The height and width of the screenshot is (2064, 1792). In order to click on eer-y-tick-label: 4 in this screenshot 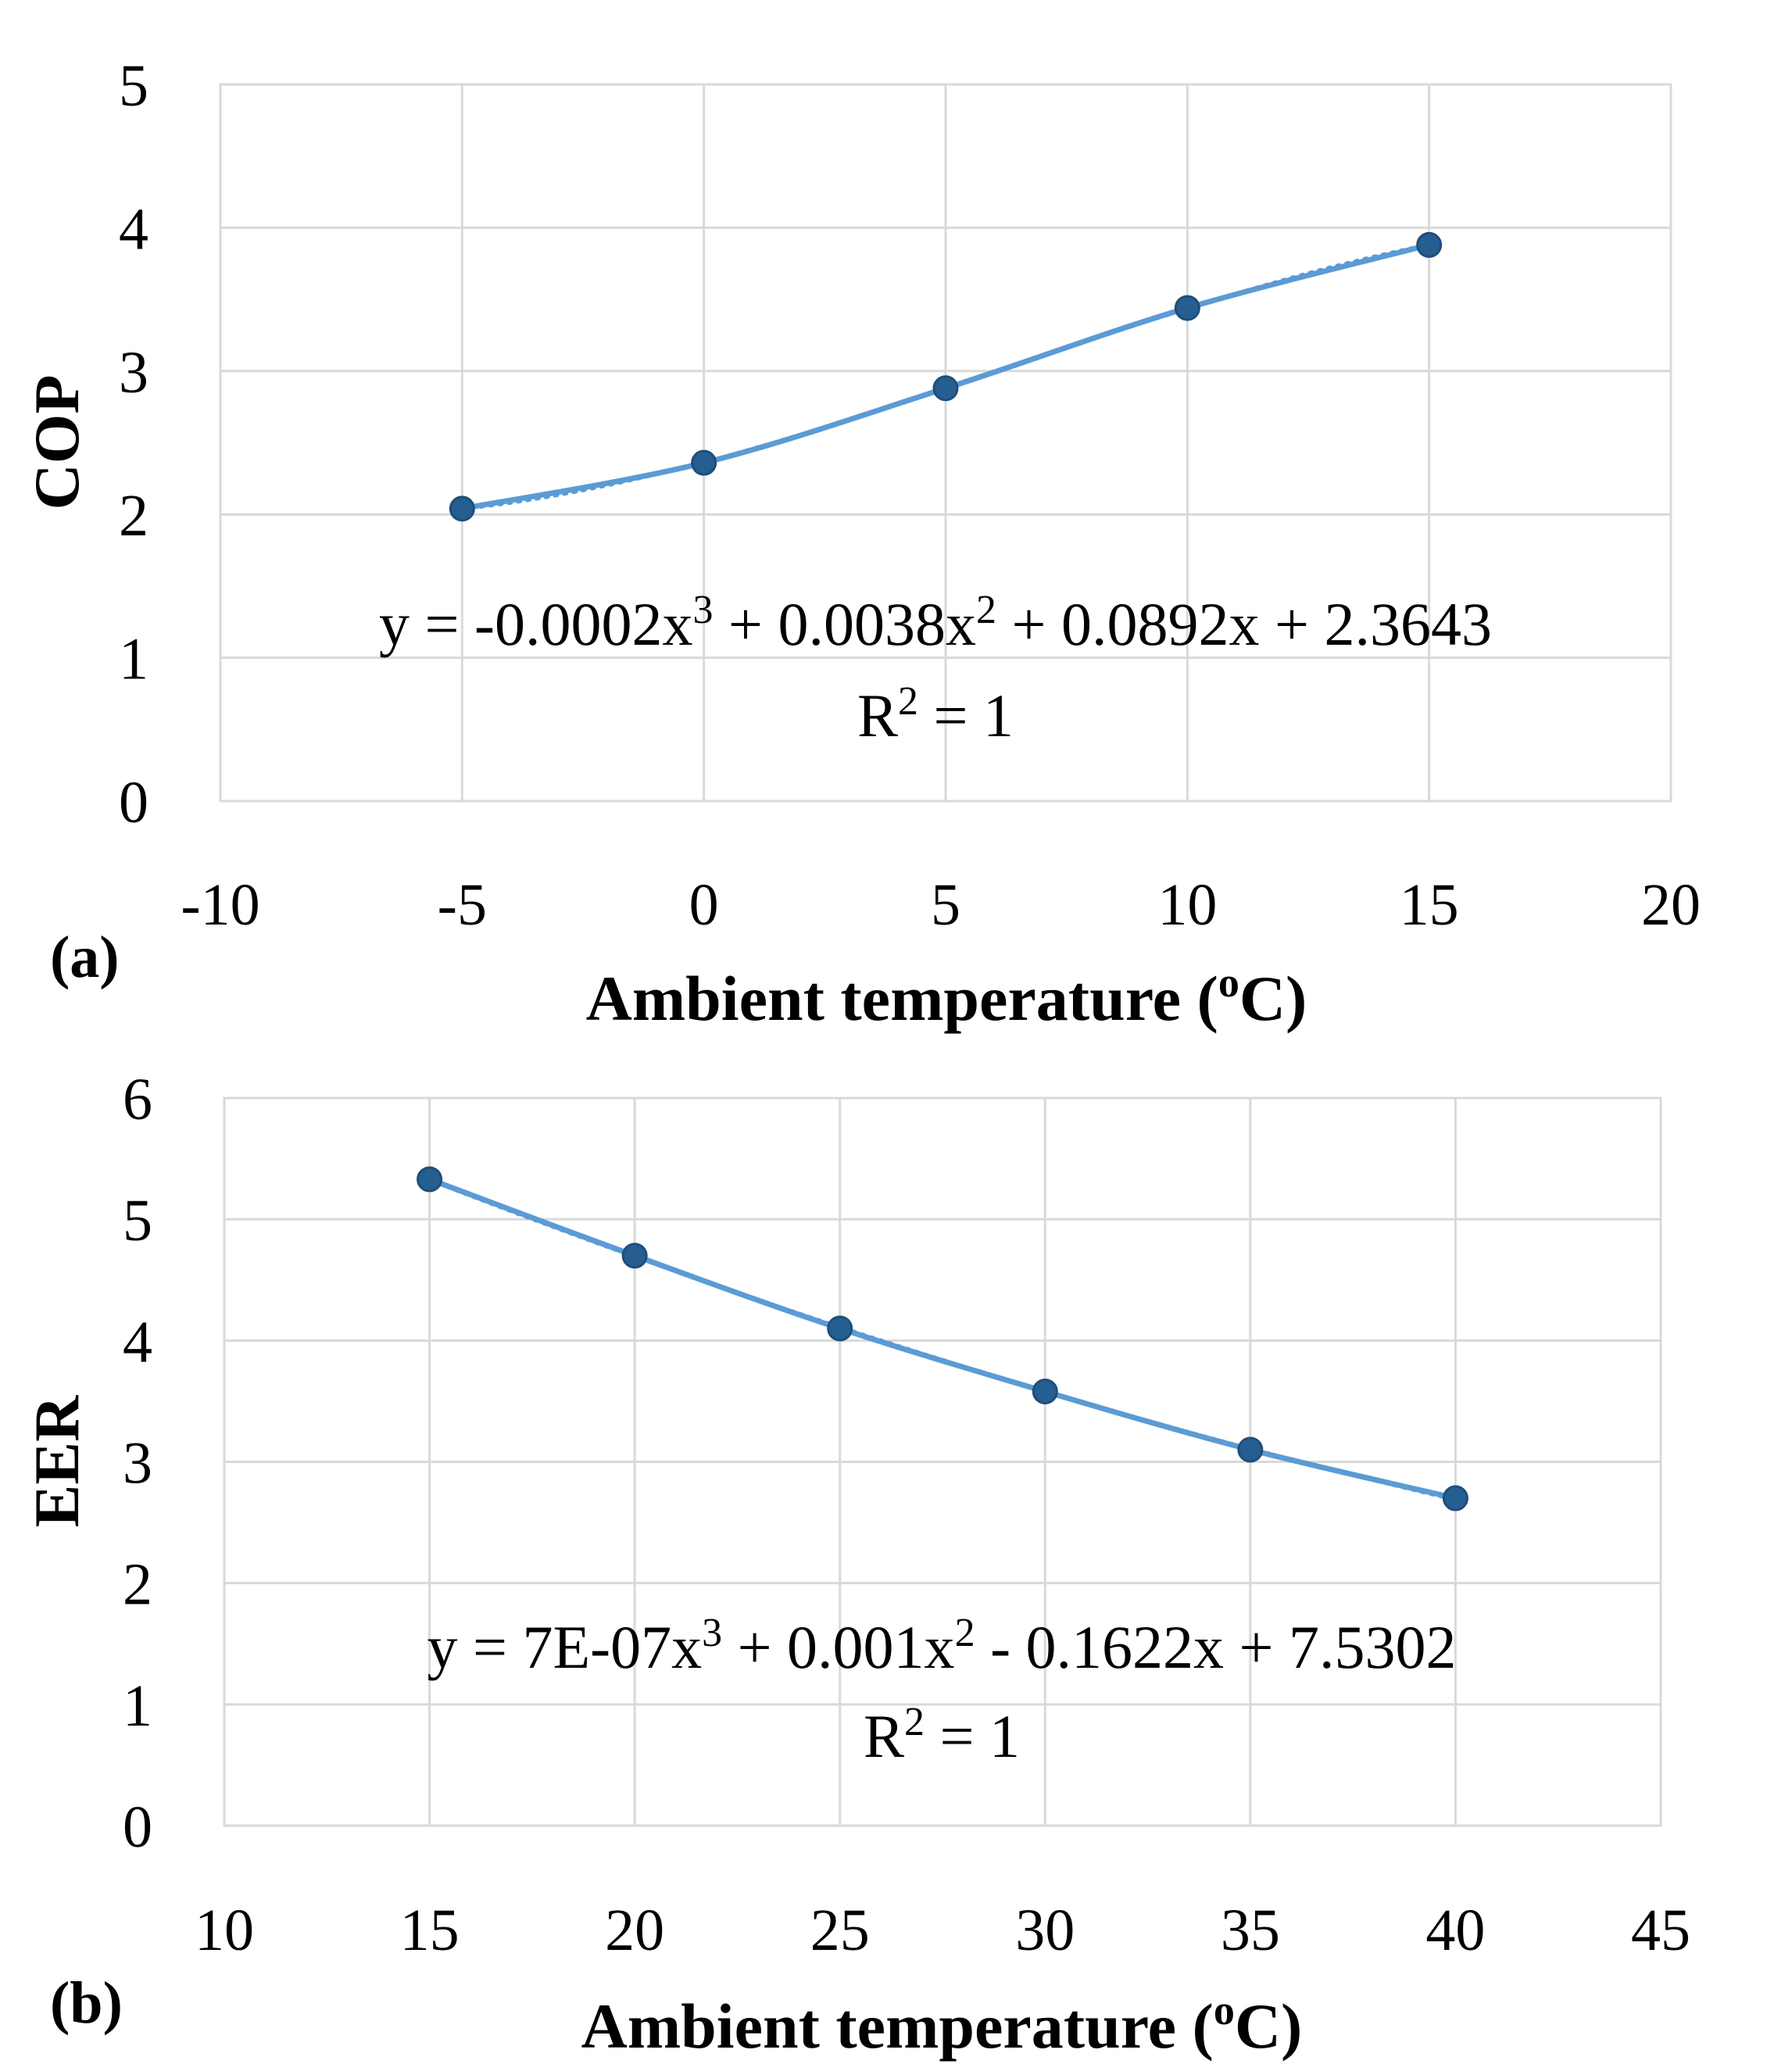, I will do `click(137, 1342)`.